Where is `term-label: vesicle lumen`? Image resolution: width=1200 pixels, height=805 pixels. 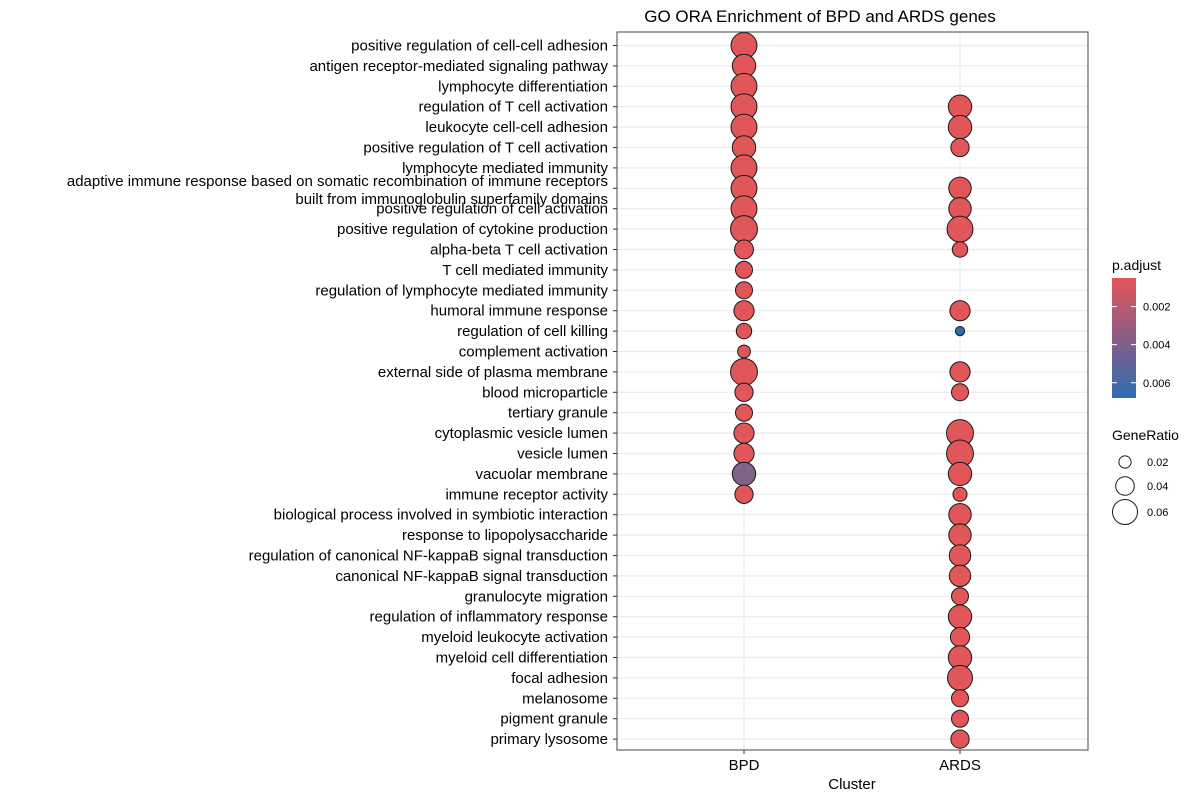 term-label: vesicle lumen is located at coordinates (562, 454).